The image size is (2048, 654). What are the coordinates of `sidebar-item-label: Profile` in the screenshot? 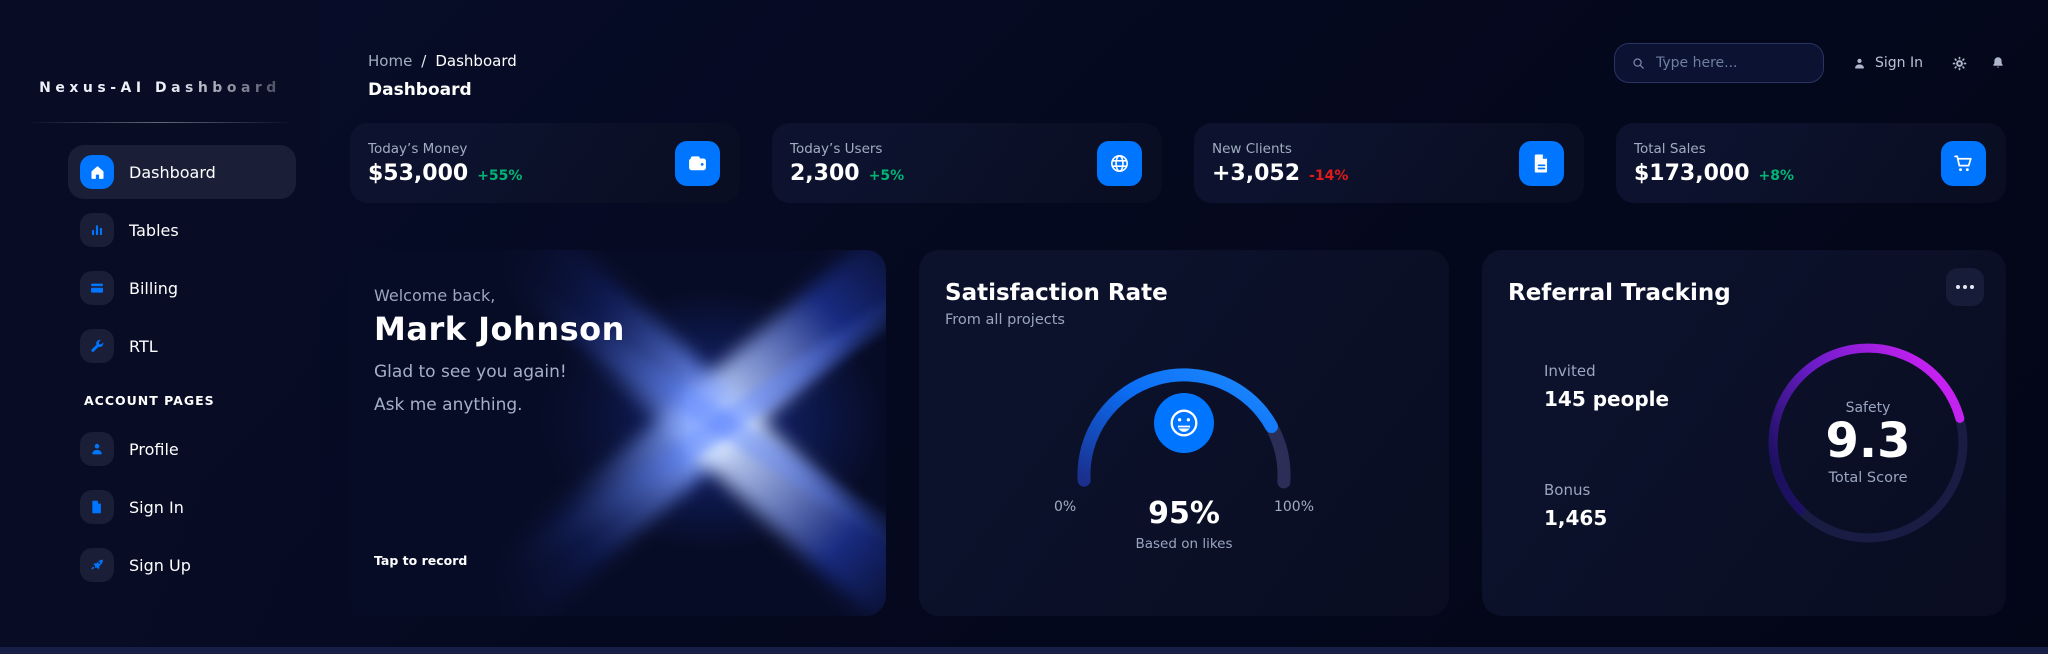 It's located at (154, 449).